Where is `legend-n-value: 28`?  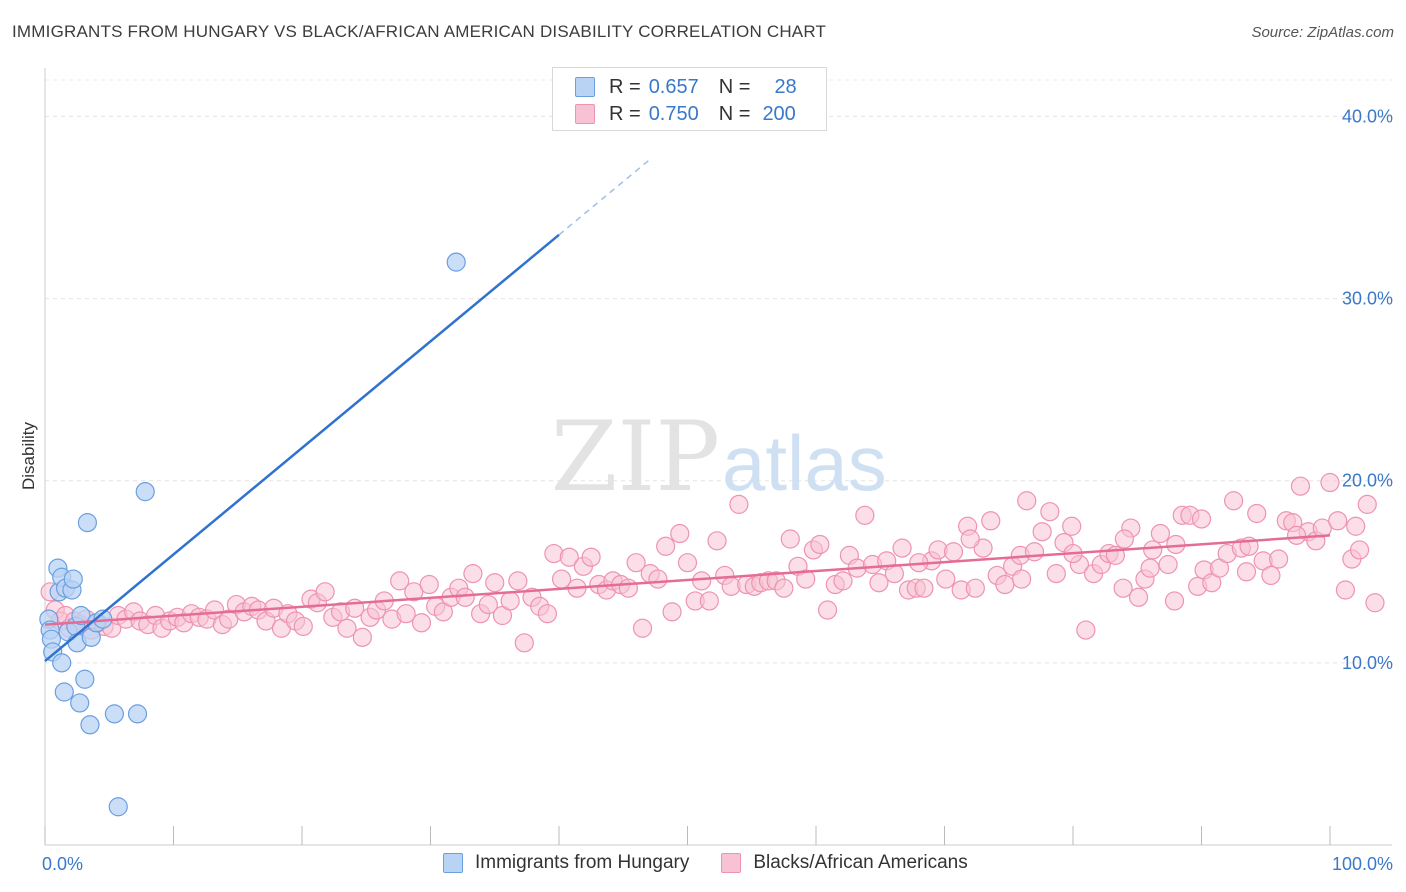
legend-n-value: 28 is located at coordinates (785, 86).